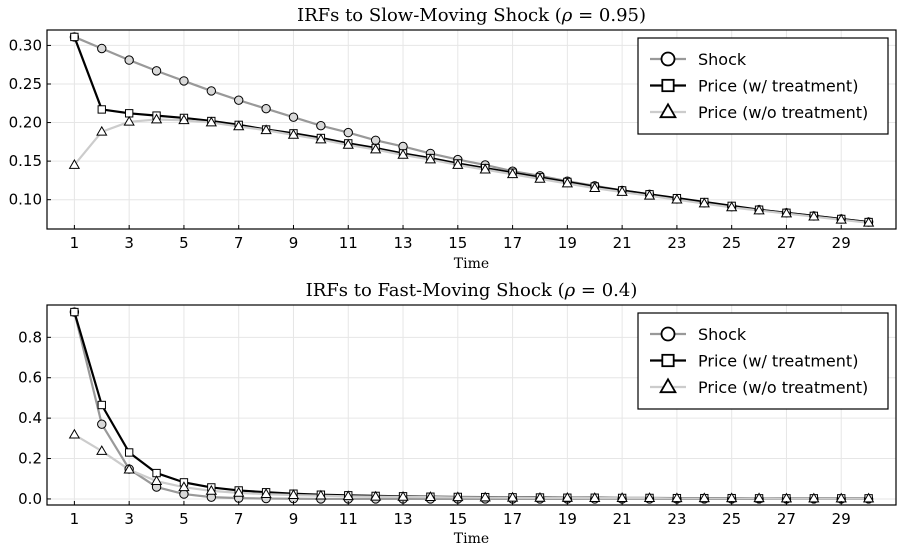 Image resolution: width=900 pixels, height=550 pixels. Describe the element at coordinates (472, 290) in the screenshot. I see `chart-title: IRFs to Fast-Moving Shock (ρ = 0.4)` at that location.